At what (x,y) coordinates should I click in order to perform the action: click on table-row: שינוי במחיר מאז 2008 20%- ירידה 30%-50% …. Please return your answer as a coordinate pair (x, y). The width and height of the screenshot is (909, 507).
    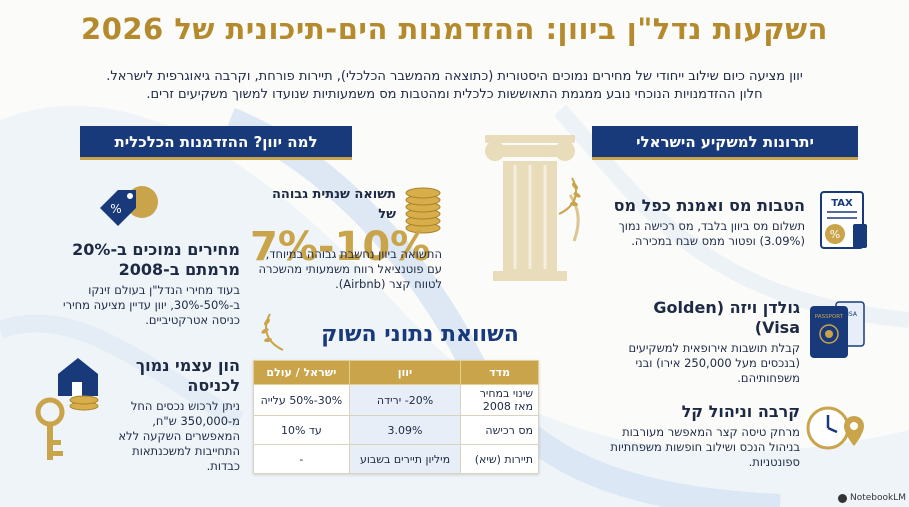
    Looking at the image, I should click on (396, 400).